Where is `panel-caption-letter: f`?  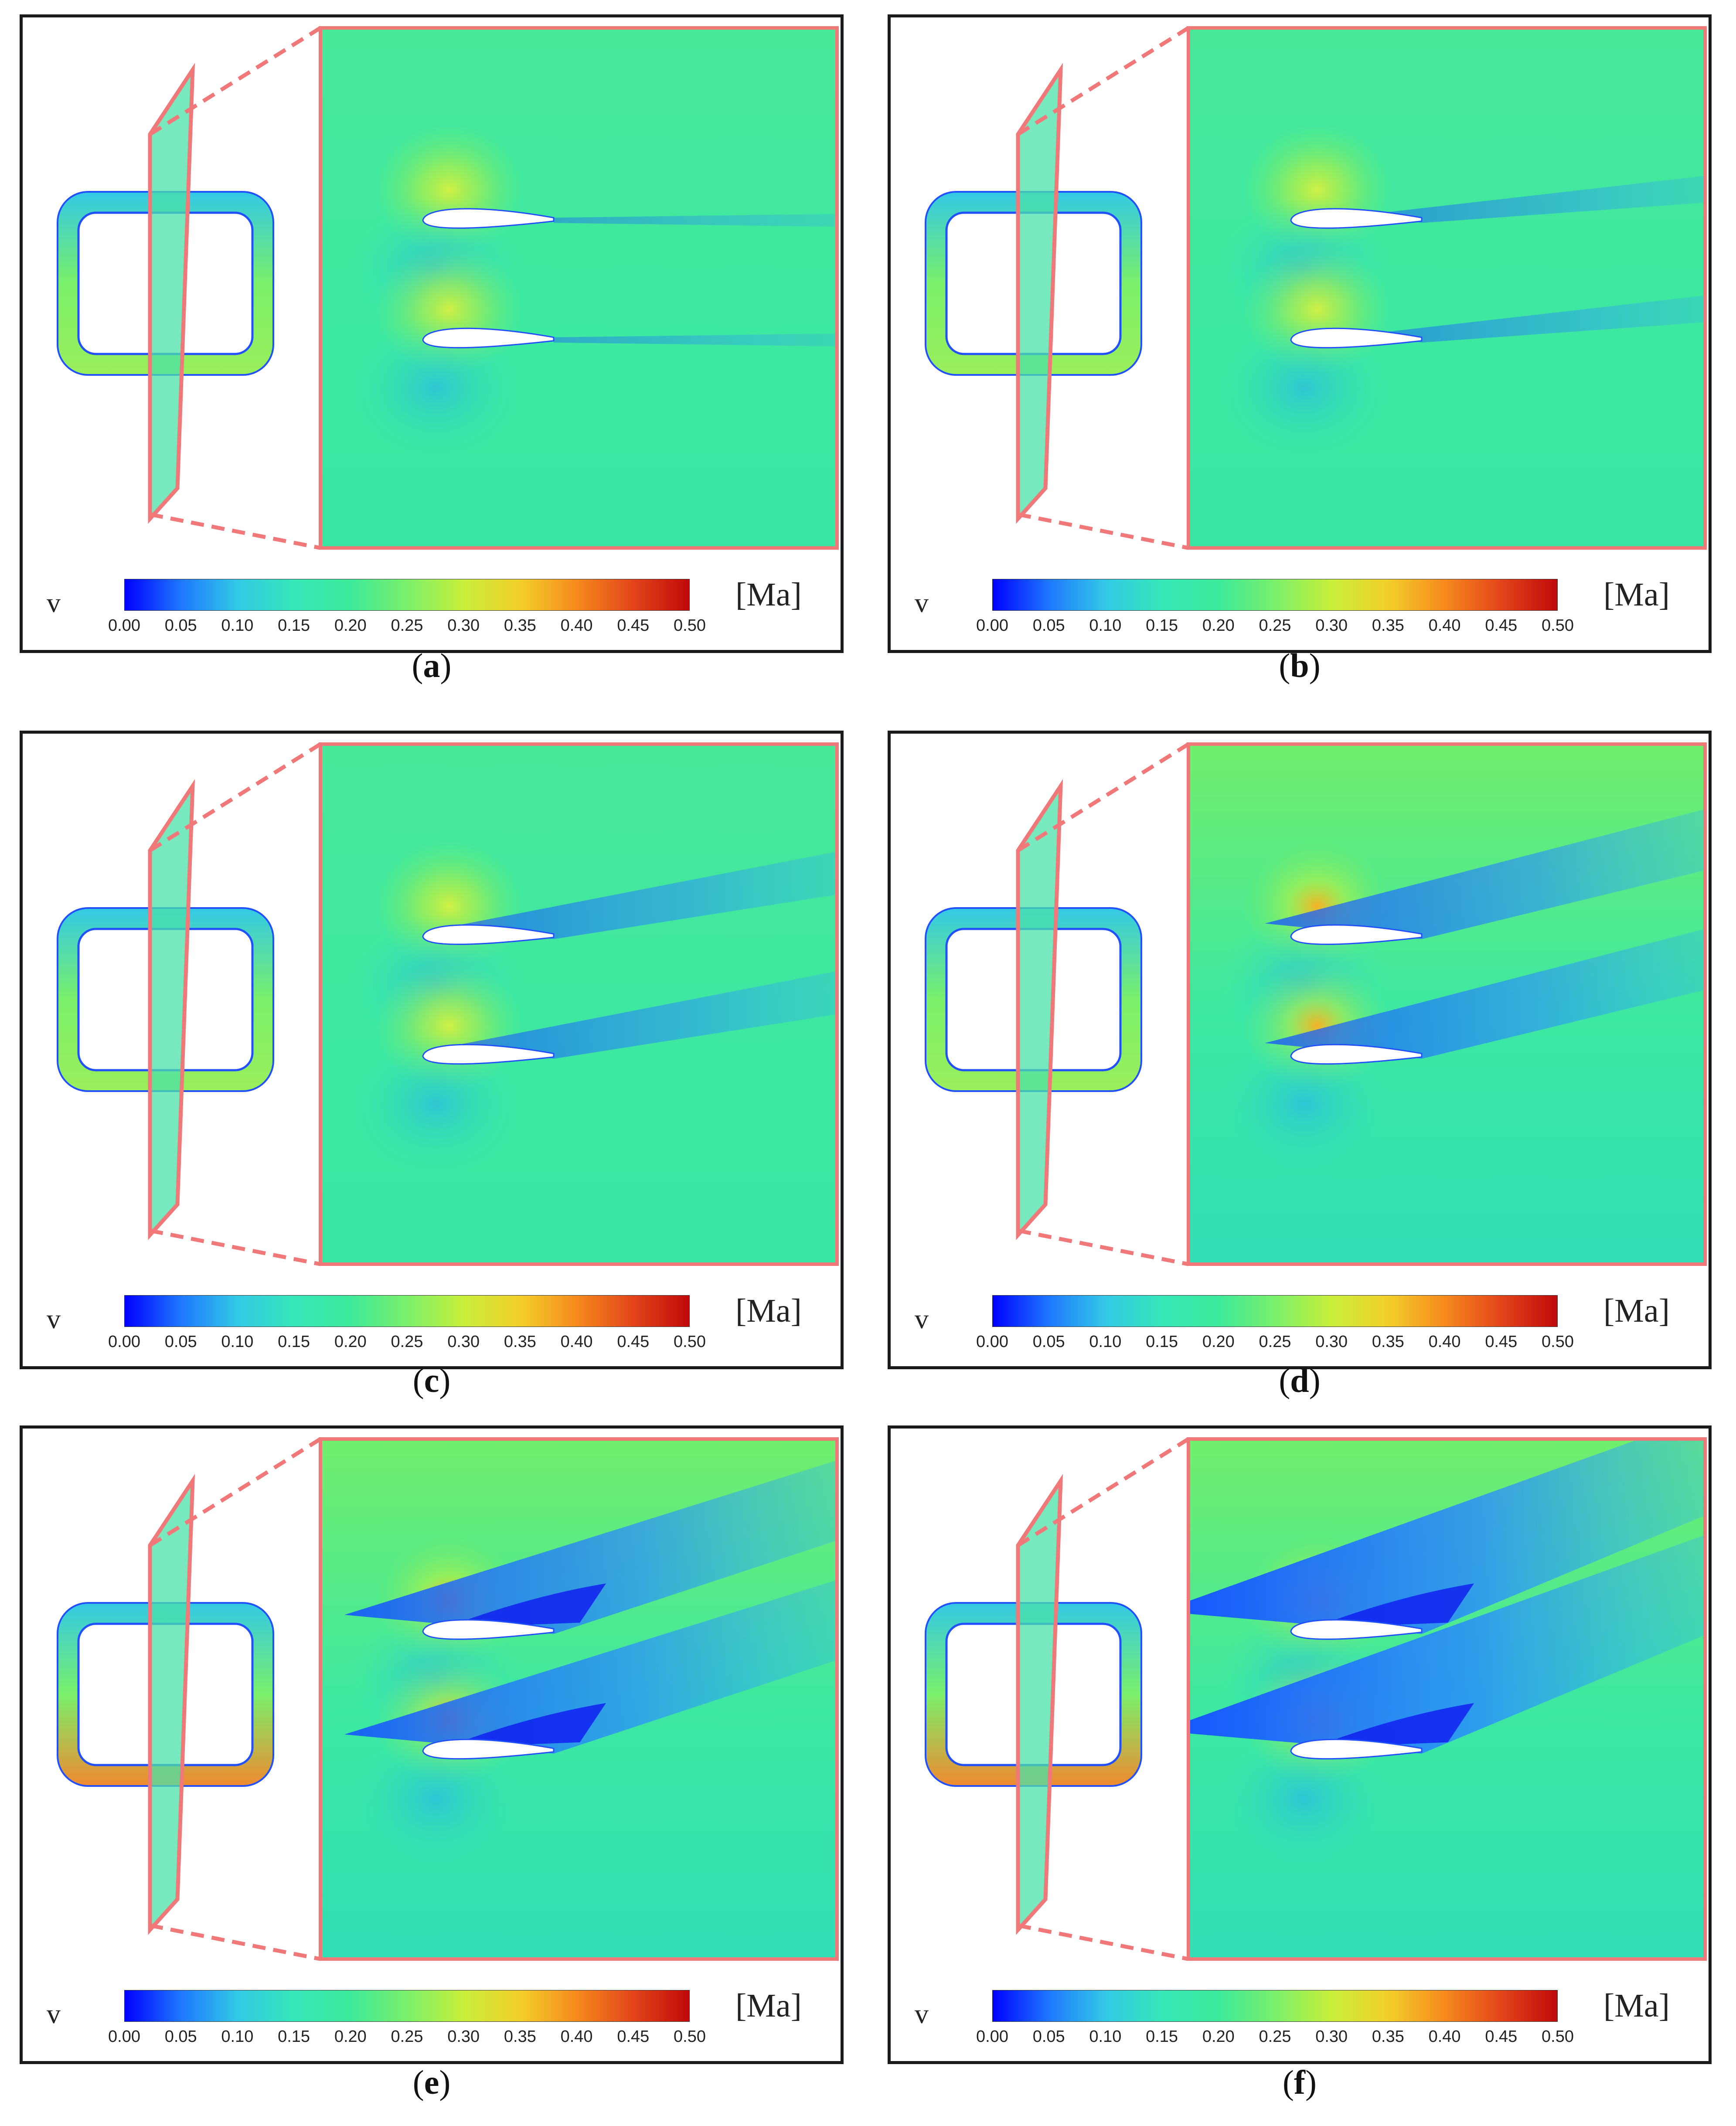 panel-caption-letter: f is located at coordinates (1299, 2082).